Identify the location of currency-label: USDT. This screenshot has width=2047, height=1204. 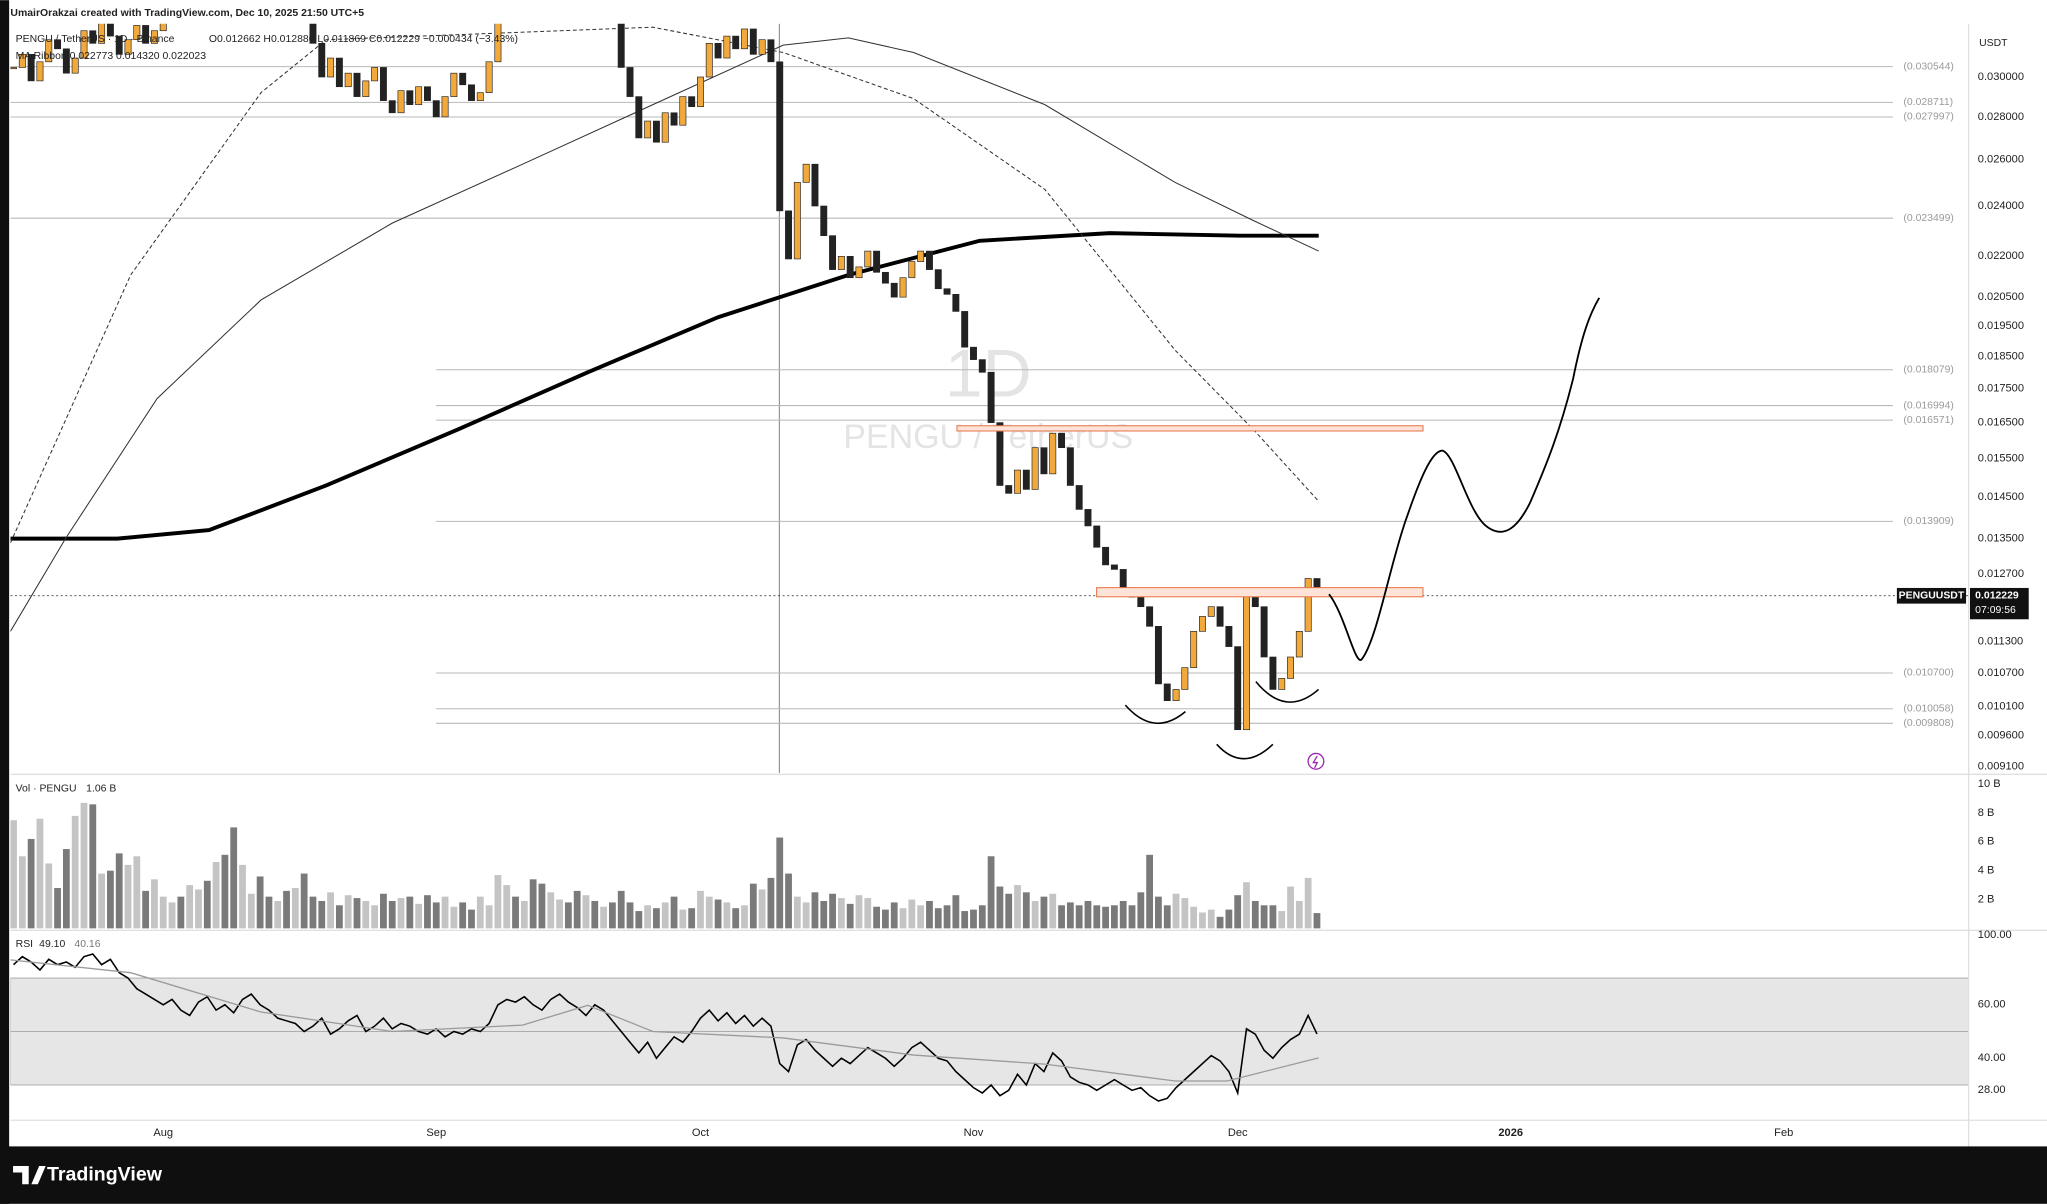
(1993, 43).